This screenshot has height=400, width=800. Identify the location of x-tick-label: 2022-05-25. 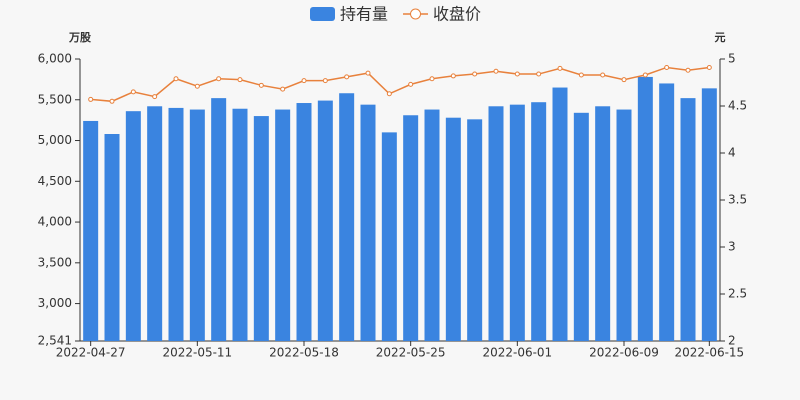
(411, 353).